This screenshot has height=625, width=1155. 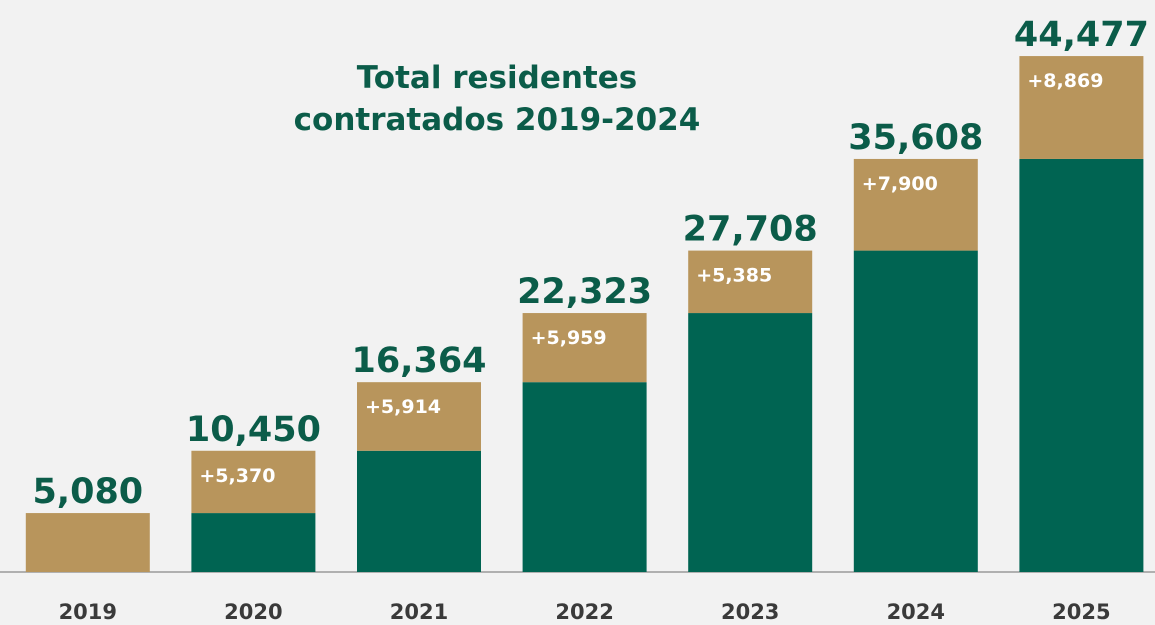 I want to click on total-label: 35,608, so click(x=915, y=138).